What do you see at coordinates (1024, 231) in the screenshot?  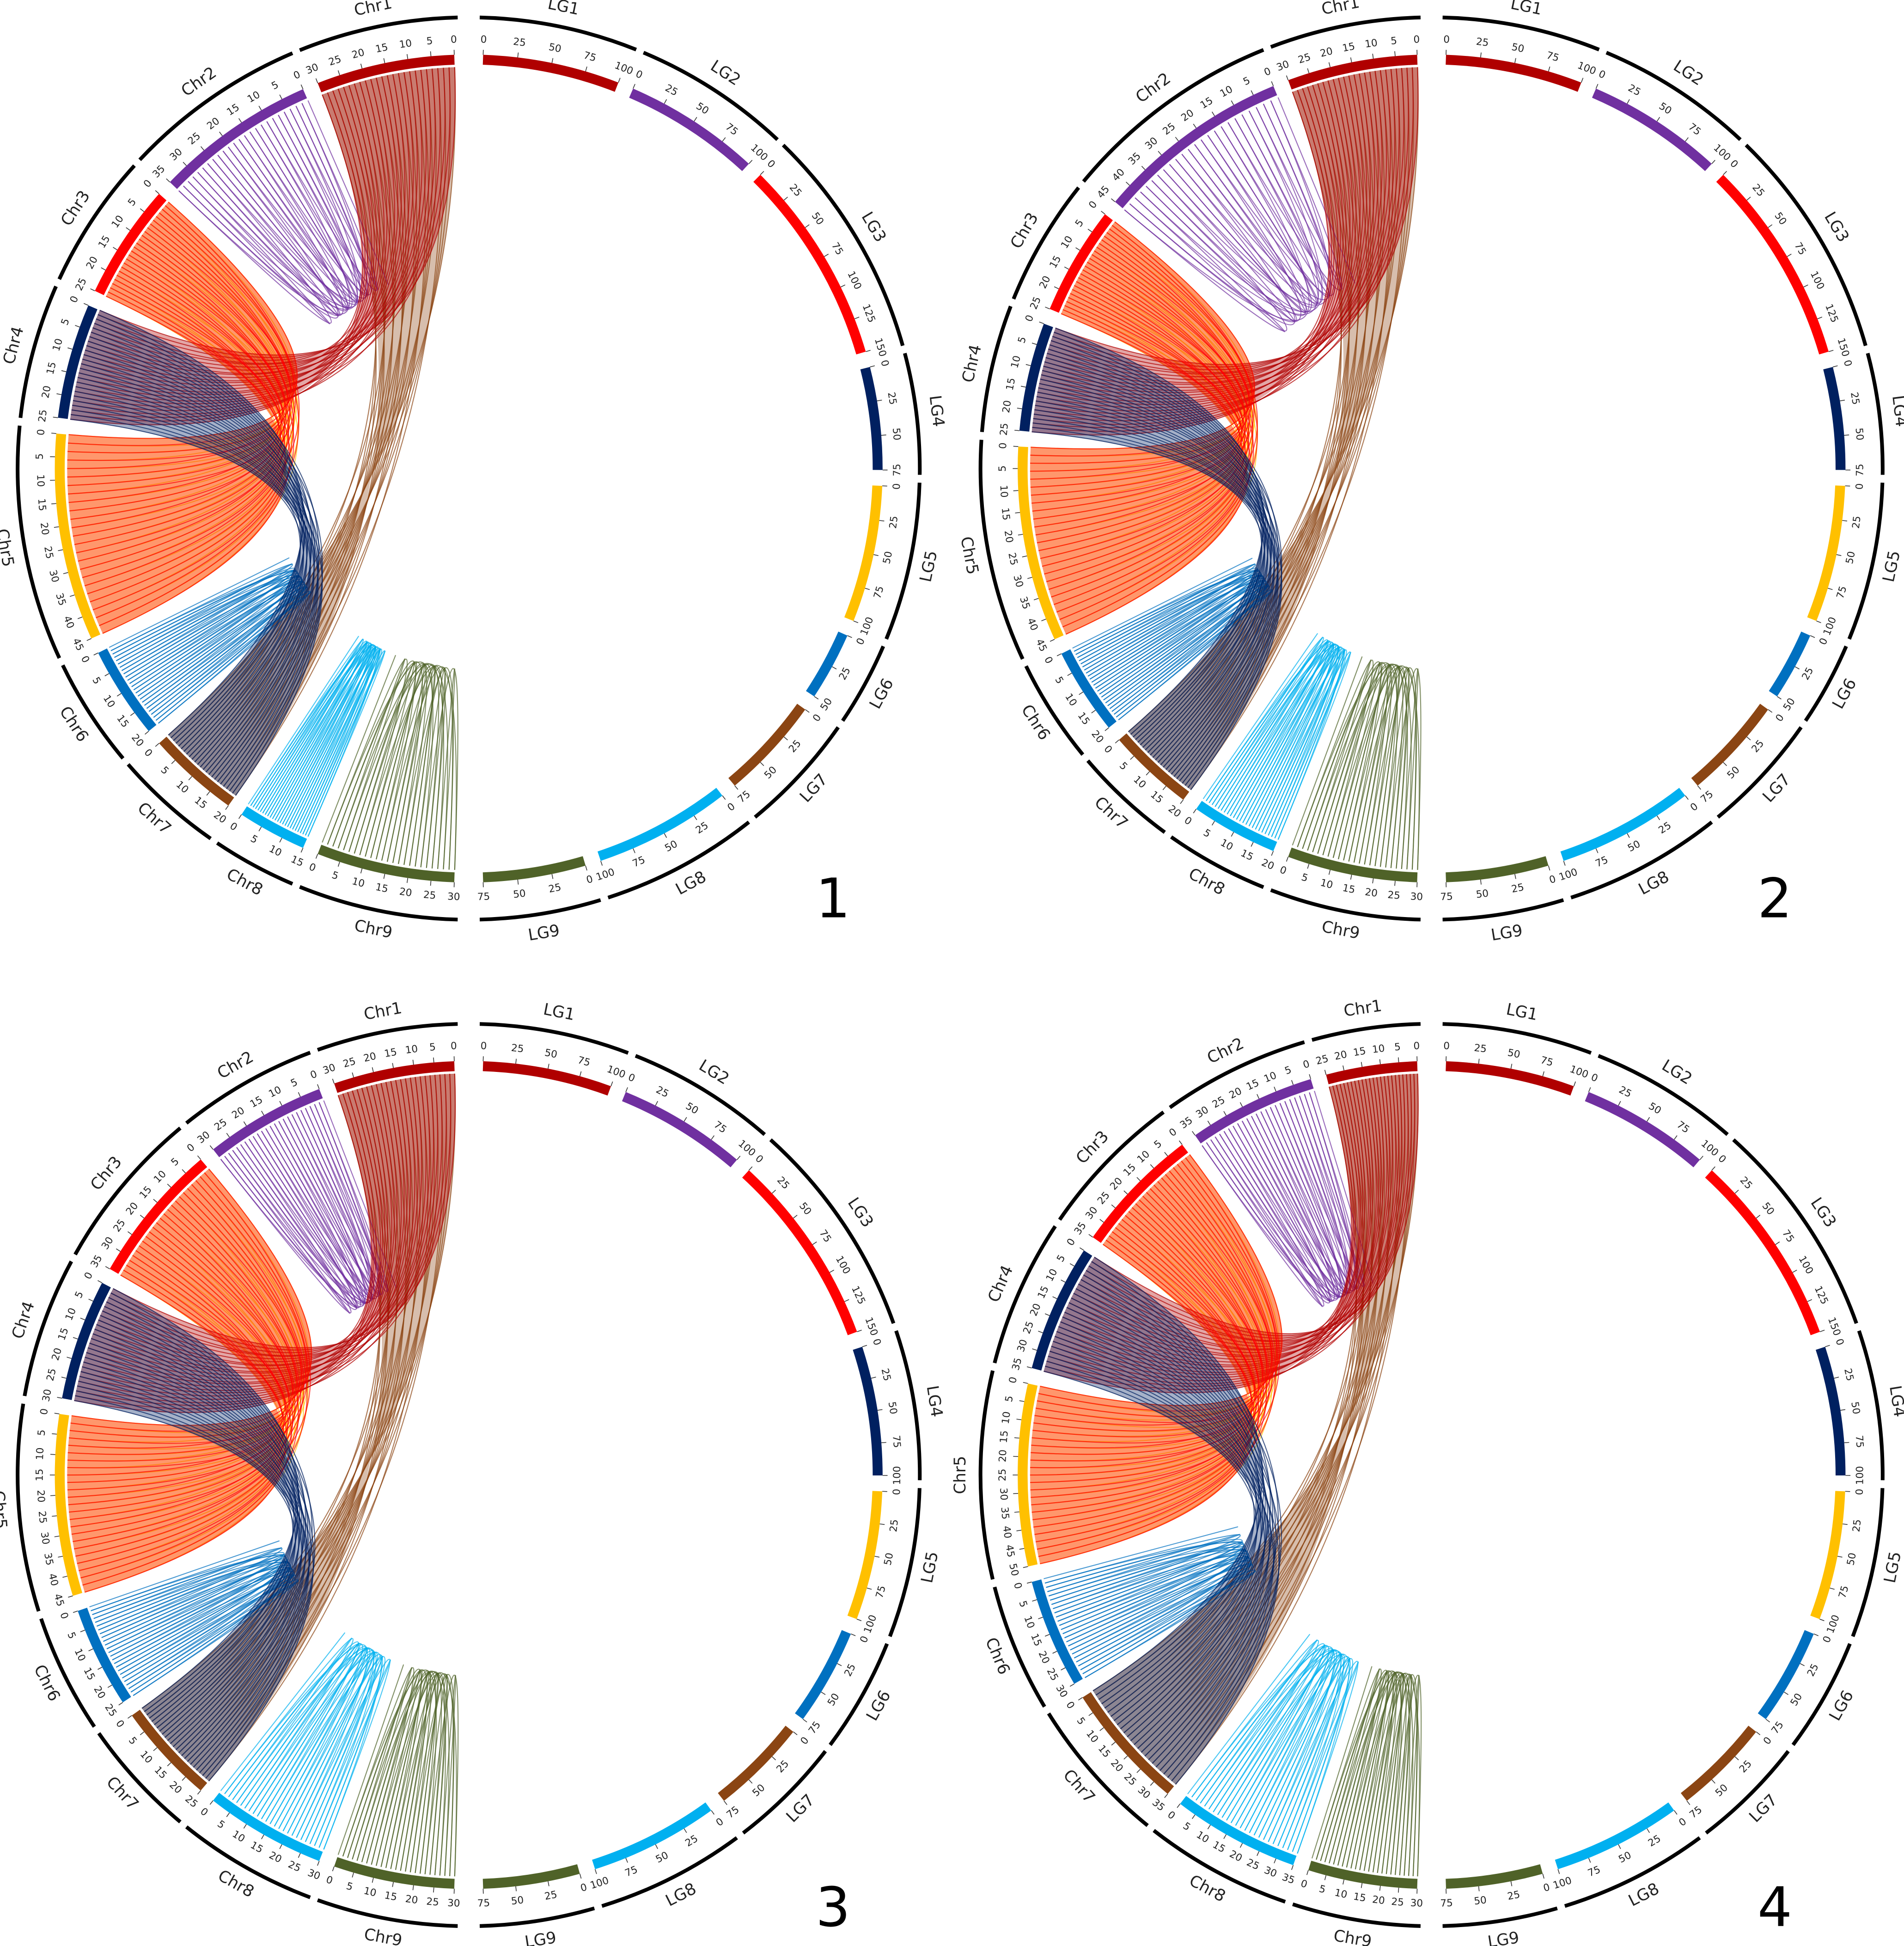 I see `segment-name: Chr3` at bounding box center [1024, 231].